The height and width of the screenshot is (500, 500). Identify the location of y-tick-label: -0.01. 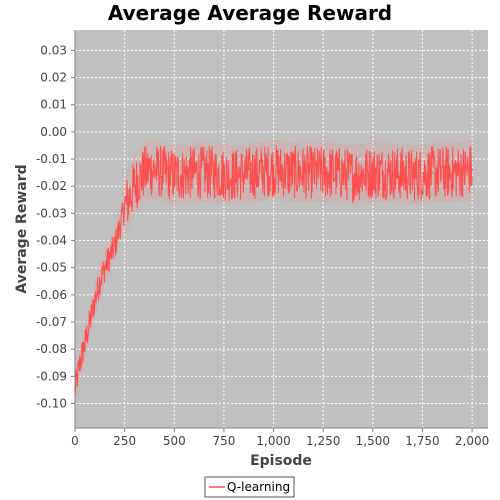
(51, 159).